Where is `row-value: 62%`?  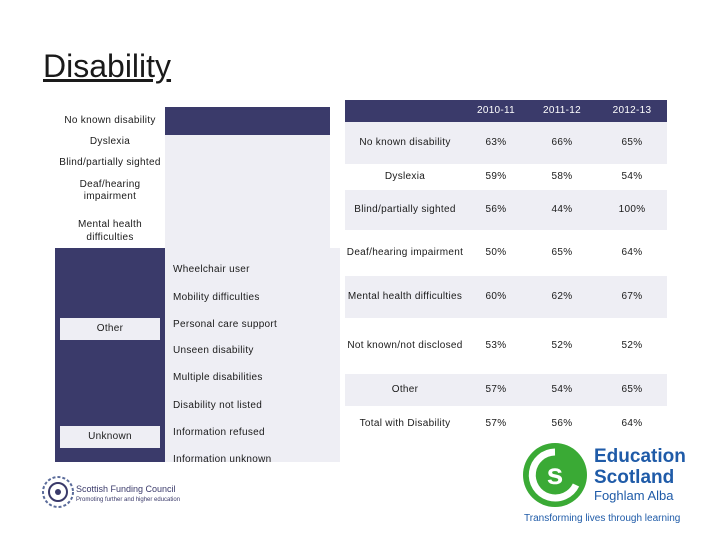 row-value: 62% is located at coordinates (562, 296).